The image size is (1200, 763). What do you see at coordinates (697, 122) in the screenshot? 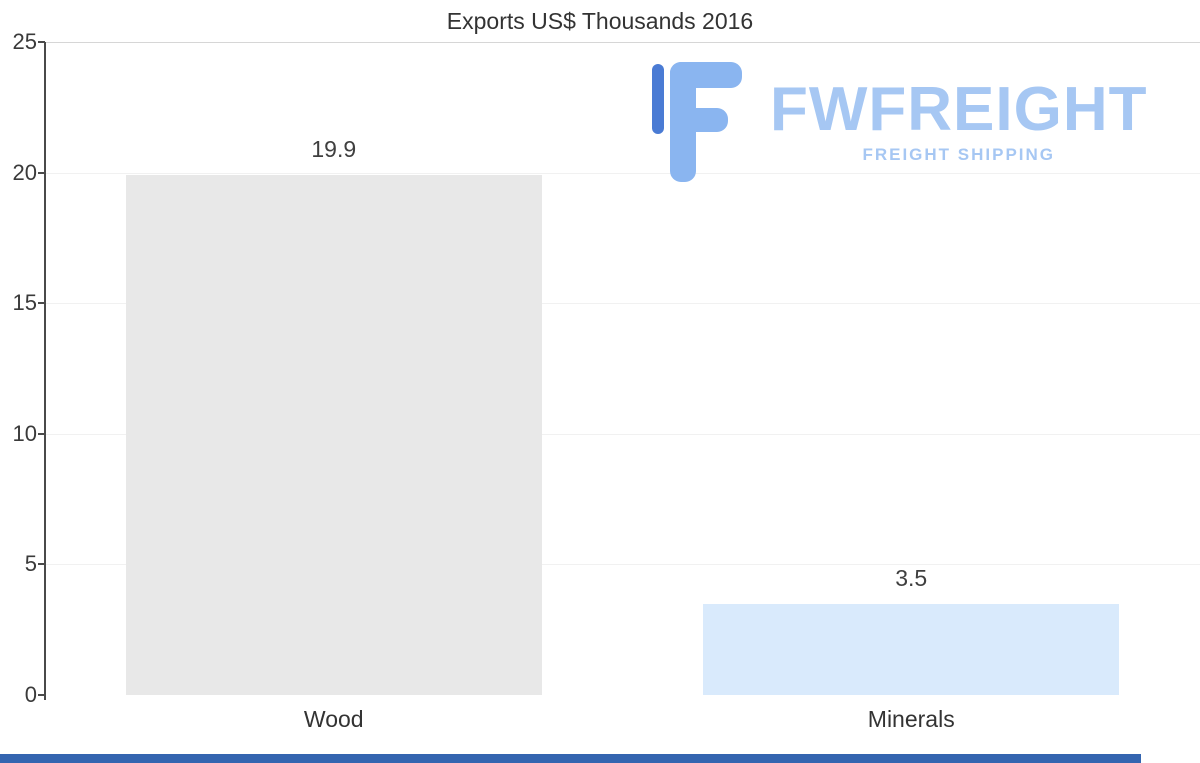
I see `fwfreight-logo-icon` at bounding box center [697, 122].